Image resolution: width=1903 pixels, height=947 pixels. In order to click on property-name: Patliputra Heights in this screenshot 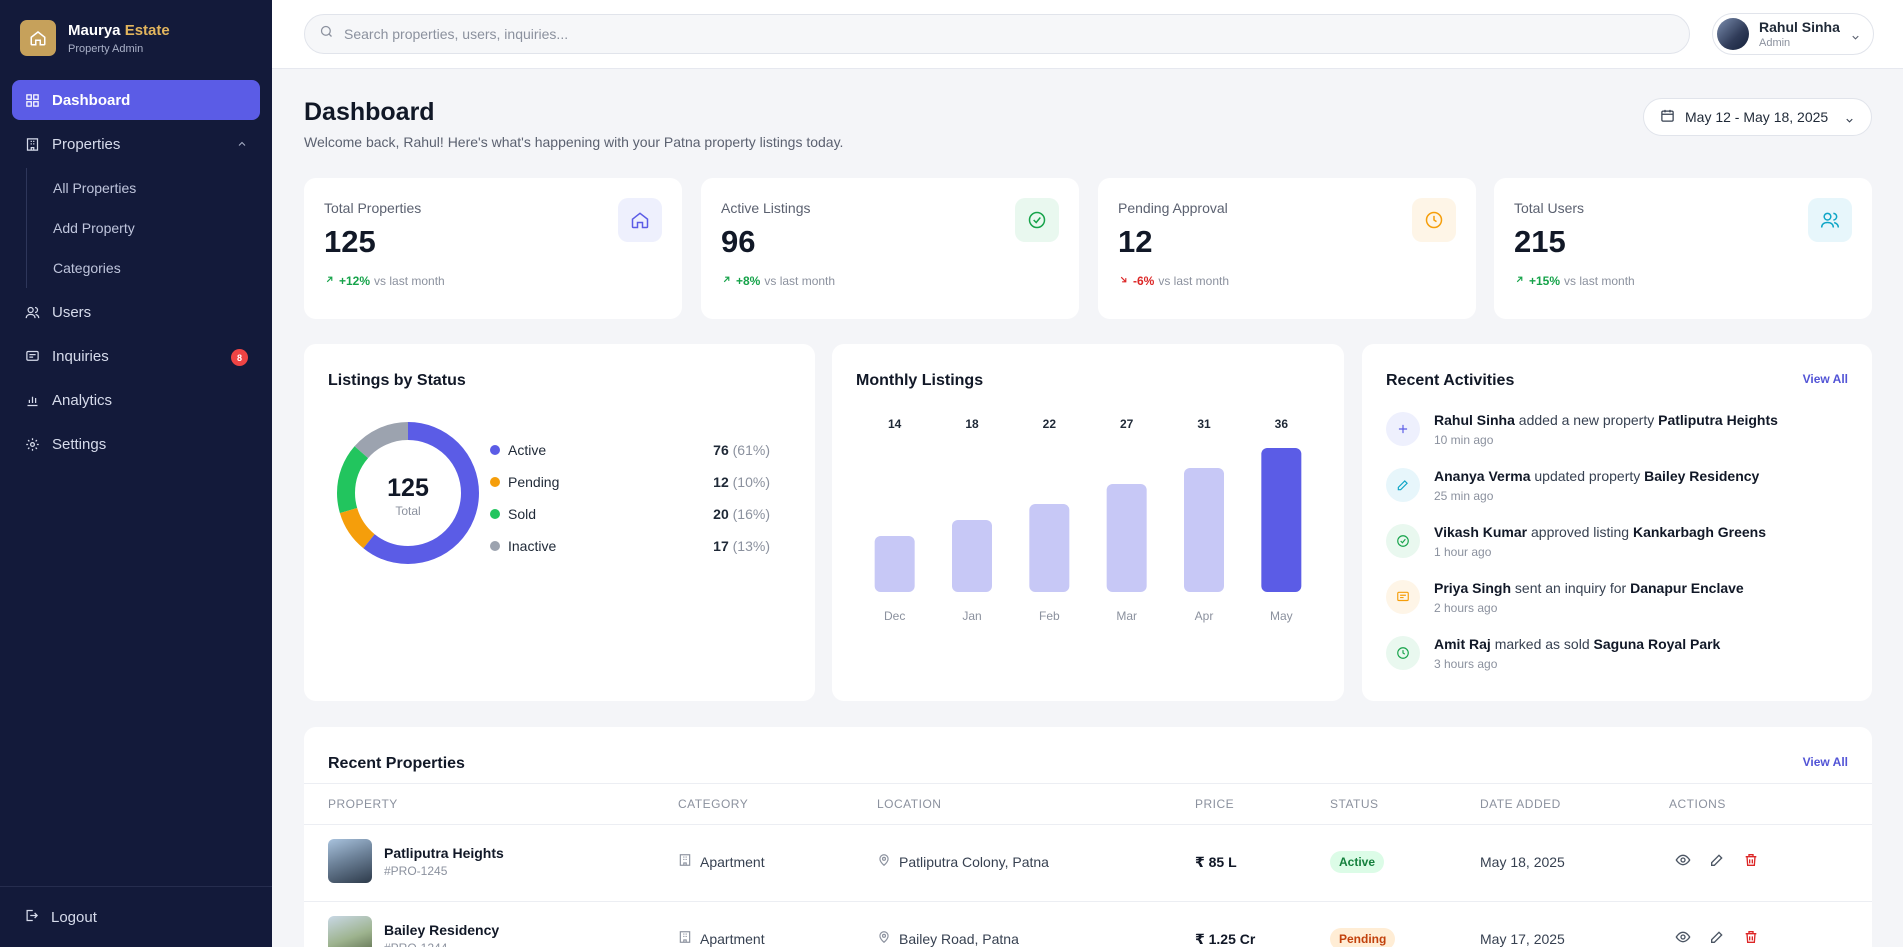, I will do `click(444, 852)`.